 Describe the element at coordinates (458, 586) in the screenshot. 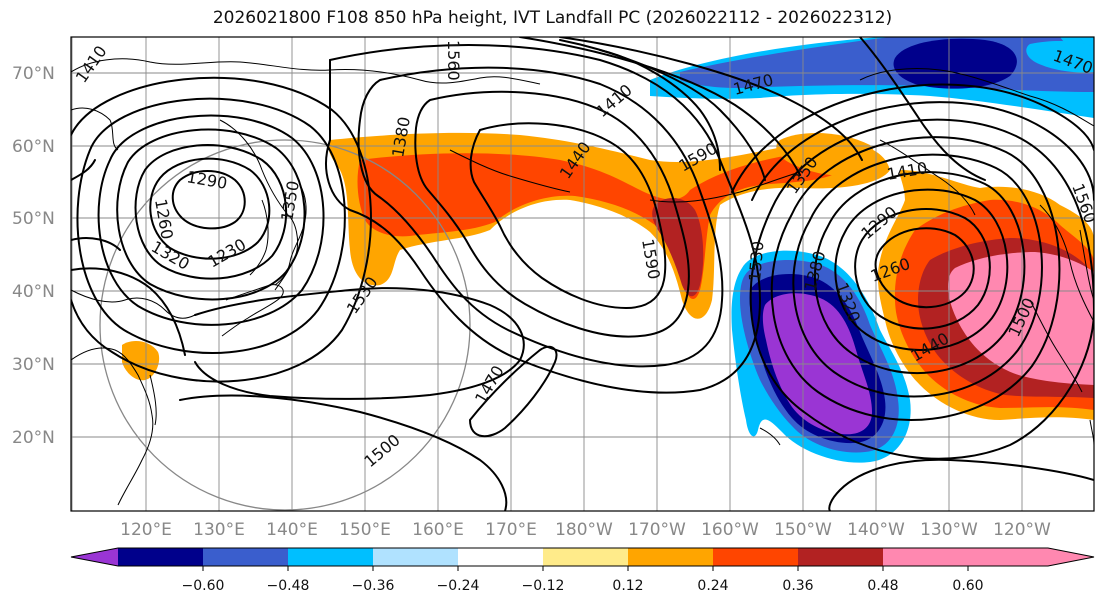

I see `colorbar-tick-label: −0.24` at that location.